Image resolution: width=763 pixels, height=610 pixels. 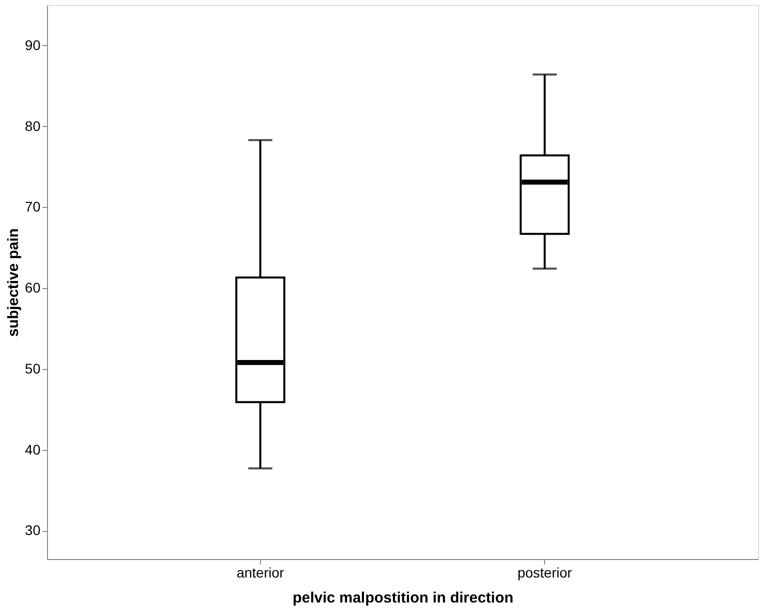 I want to click on y-tick-label: 30, so click(x=32, y=530).